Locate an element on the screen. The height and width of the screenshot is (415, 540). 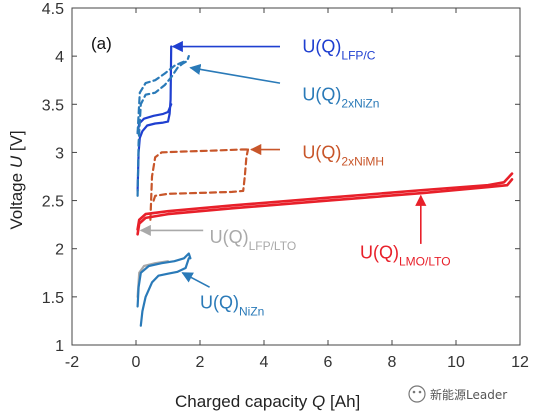
x-axis-label: Charged capacity Q [Ah] is located at coordinates (267, 401).